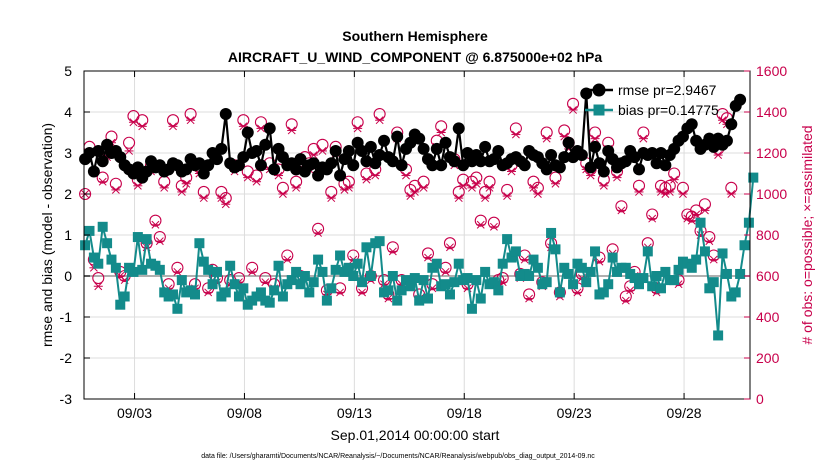 Image resolution: width=830 pixels, height=470 pixels. I want to click on legend: rmse pr=2.9467 bias pr=0.14775, so click(652, 100).